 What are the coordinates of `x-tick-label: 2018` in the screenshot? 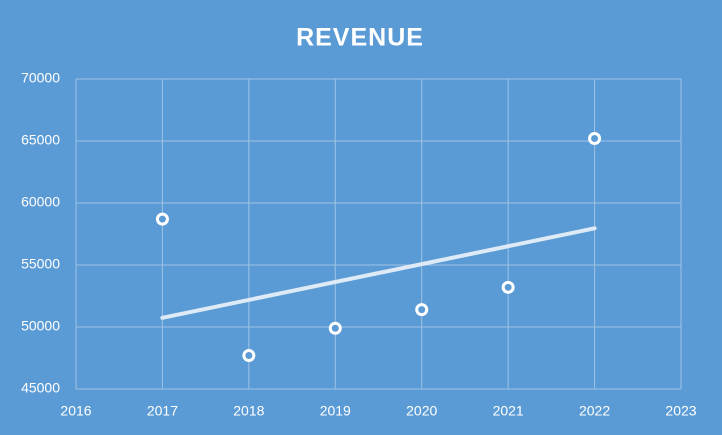 It's located at (248, 411).